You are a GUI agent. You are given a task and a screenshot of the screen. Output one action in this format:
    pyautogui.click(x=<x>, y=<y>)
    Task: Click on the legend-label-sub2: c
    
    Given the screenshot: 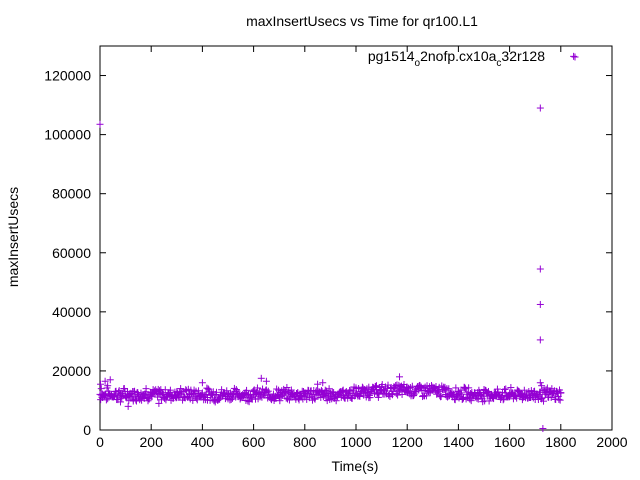 What is the action you would take?
    pyautogui.click(x=498, y=63)
    